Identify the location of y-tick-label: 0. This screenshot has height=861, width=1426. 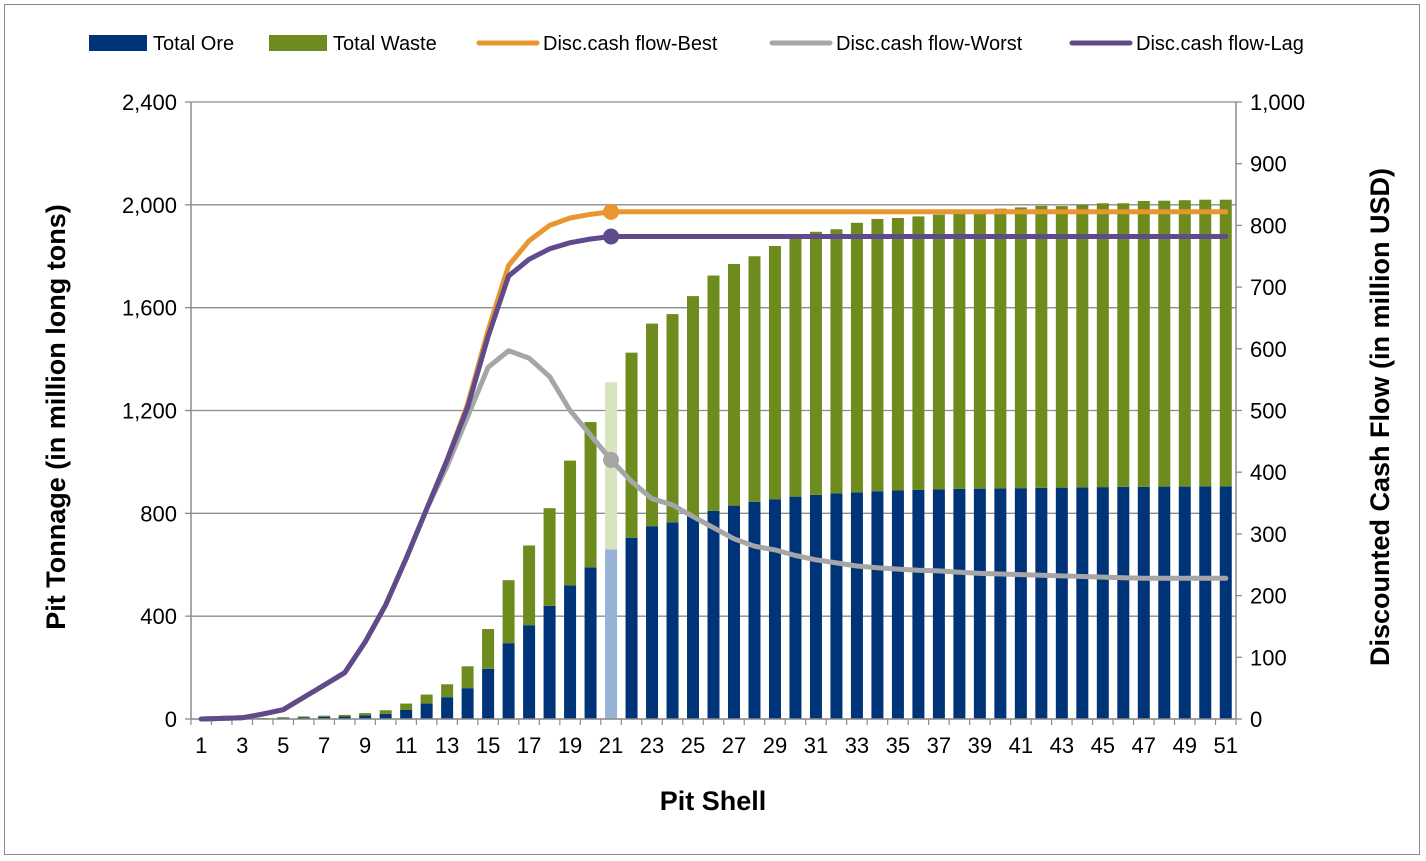
(171, 719).